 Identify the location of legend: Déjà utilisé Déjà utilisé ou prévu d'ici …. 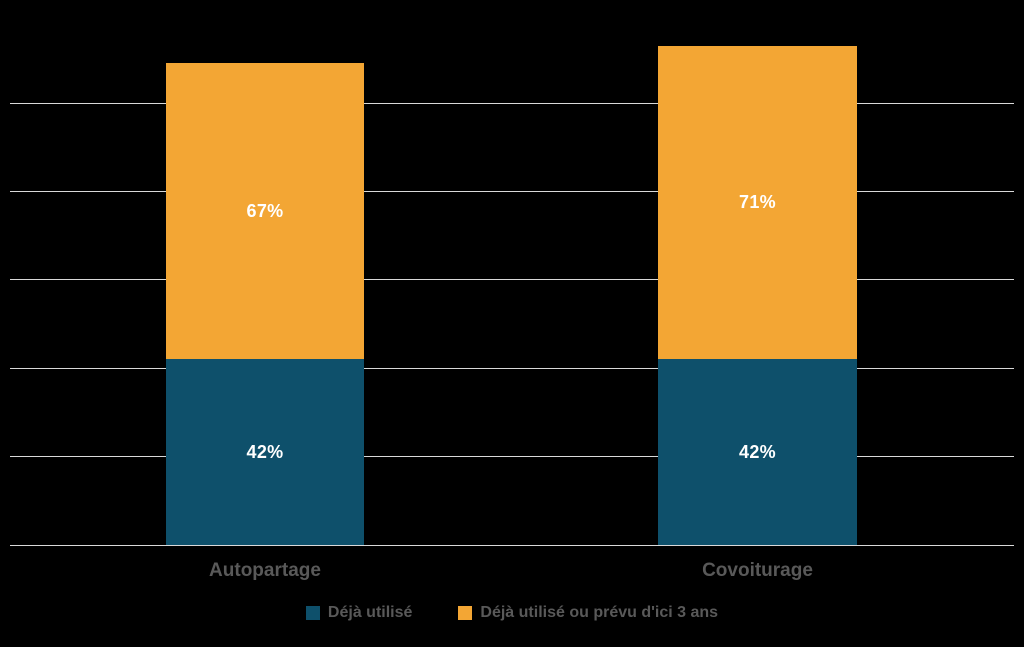
(512, 613).